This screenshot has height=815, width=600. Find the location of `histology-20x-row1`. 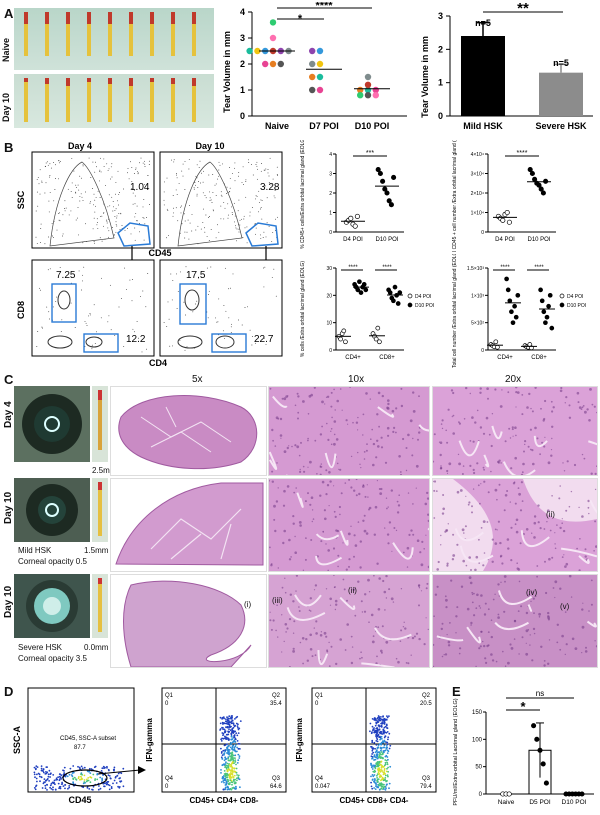

histology-20x-row1 is located at coordinates (515, 431).